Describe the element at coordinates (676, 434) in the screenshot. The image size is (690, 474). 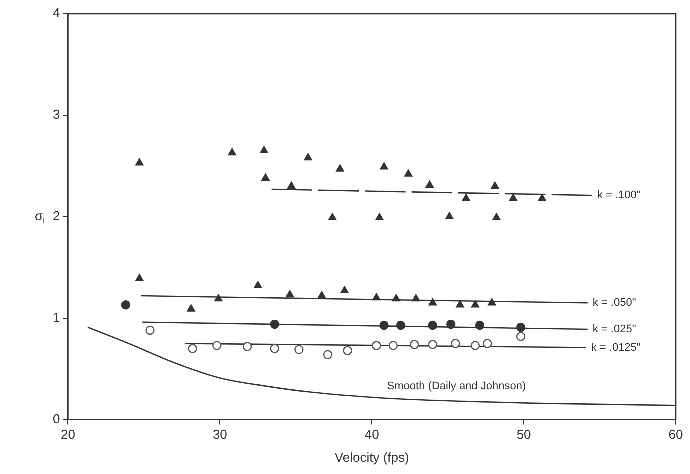
I see `x-tick-label: 60` at that location.